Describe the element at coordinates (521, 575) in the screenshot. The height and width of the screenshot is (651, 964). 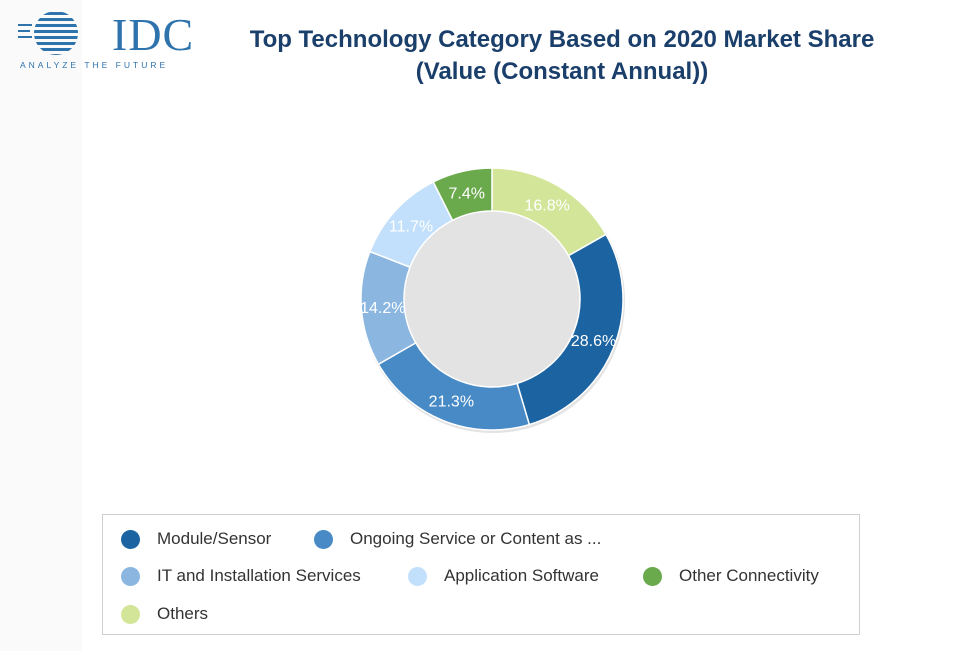
I see `legend-label: Application Software` at that location.